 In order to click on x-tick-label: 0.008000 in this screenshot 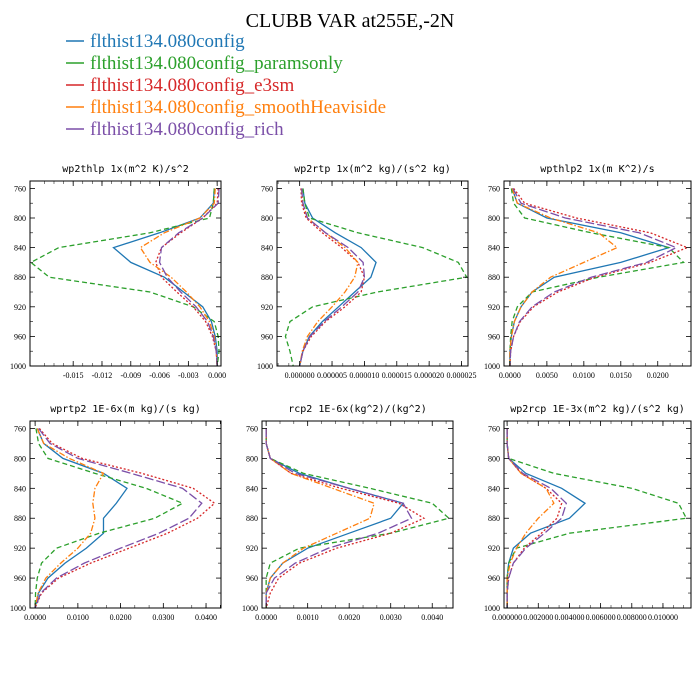, I will do `click(632, 617)`.